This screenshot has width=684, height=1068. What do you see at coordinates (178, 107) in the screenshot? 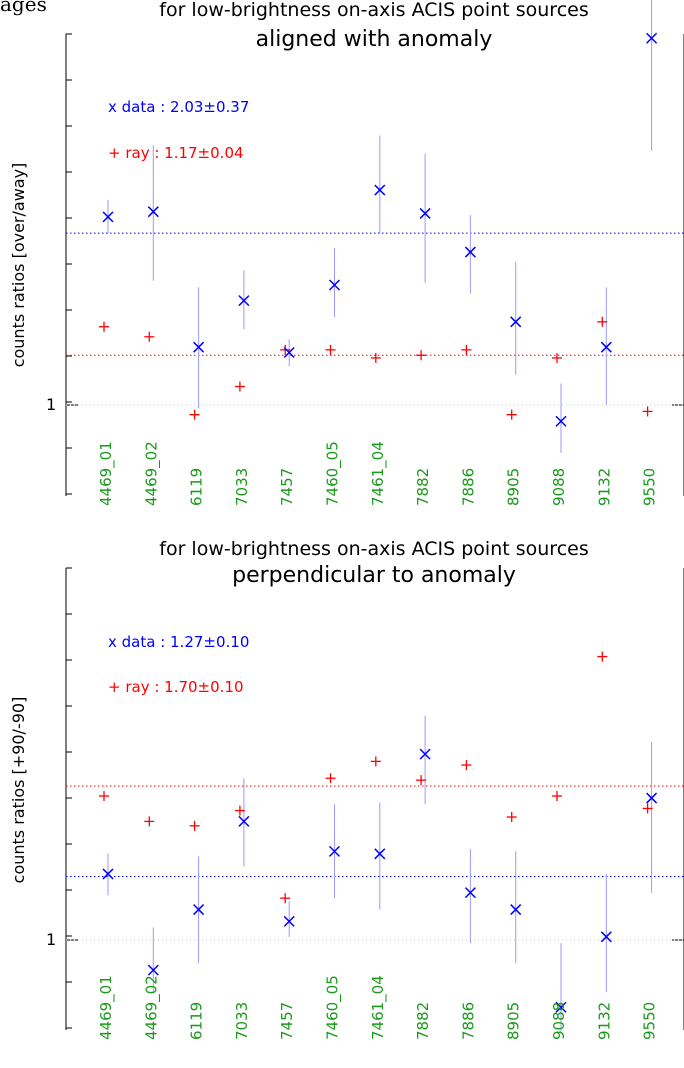
I see `legend-data: x data : 2.03±0.37` at bounding box center [178, 107].